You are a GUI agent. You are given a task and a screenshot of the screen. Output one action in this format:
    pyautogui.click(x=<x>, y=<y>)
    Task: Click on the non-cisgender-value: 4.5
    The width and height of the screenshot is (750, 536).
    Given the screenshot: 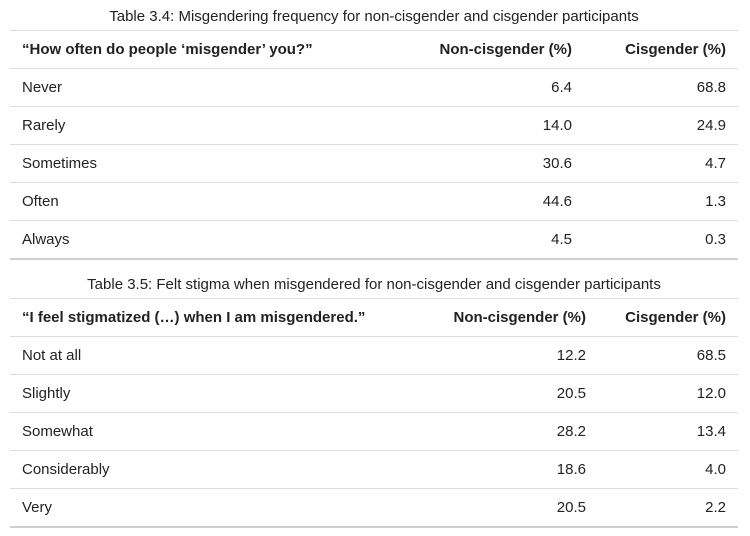 What is the action you would take?
    pyautogui.click(x=497, y=240)
    